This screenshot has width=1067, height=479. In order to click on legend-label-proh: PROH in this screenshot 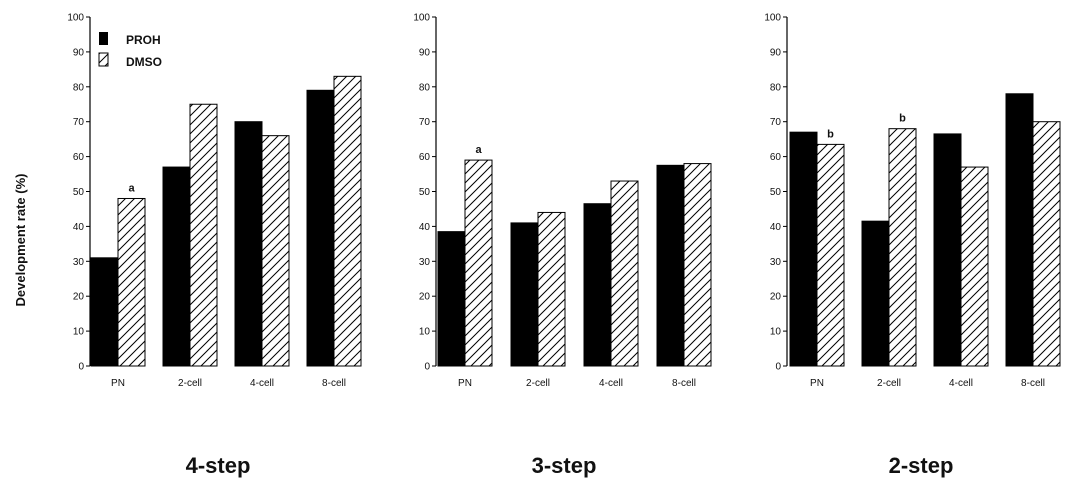, I will do `click(143, 40)`.